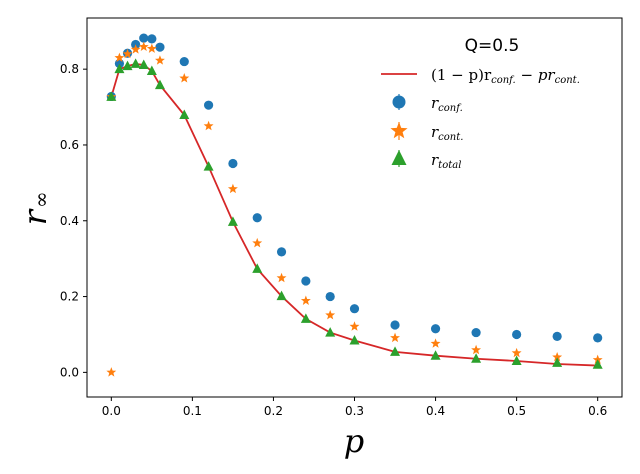 The width and height of the screenshot is (640, 474). What do you see at coordinates (69, 145) in the screenshot?
I see `y-tick-label: 0.6` at bounding box center [69, 145].